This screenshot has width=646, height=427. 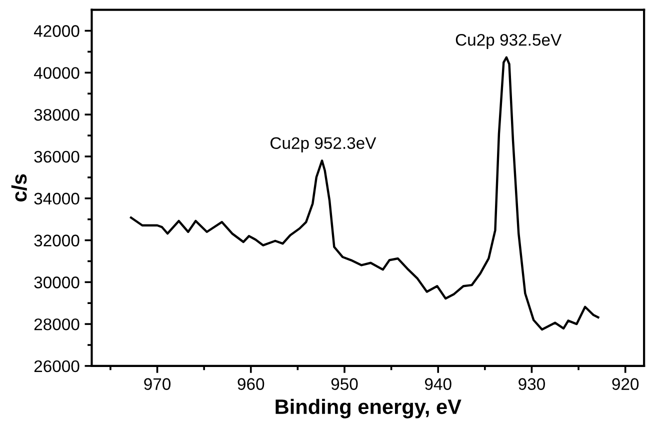 I want to click on x-tick-label: 950, so click(x=344, y=384).